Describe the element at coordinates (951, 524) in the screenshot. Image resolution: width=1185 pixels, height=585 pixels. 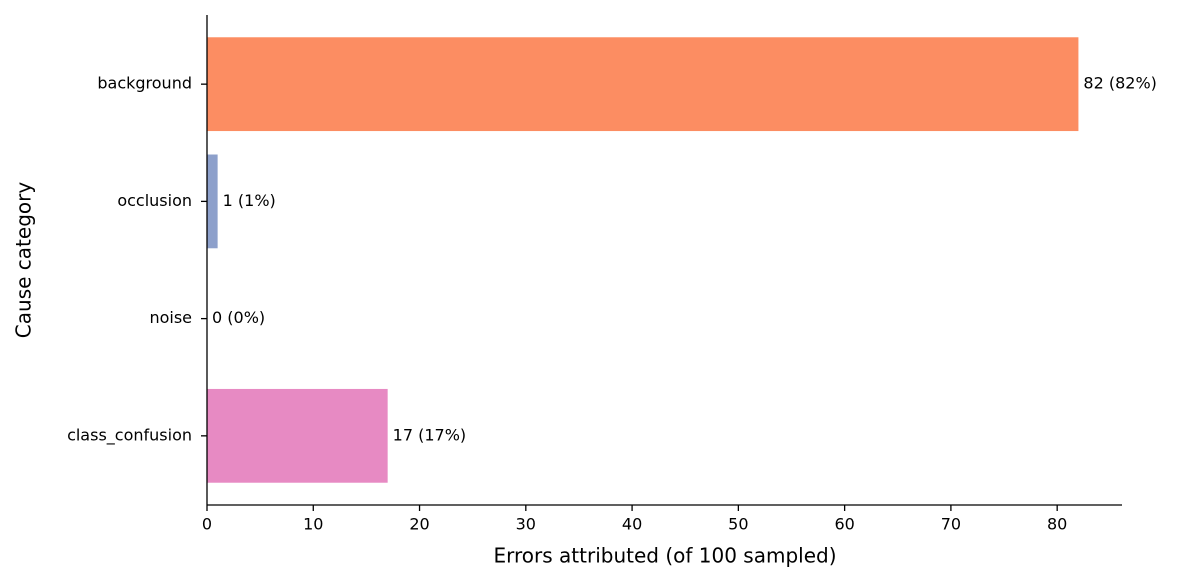
I see `x-tick-label: 70` at that location.